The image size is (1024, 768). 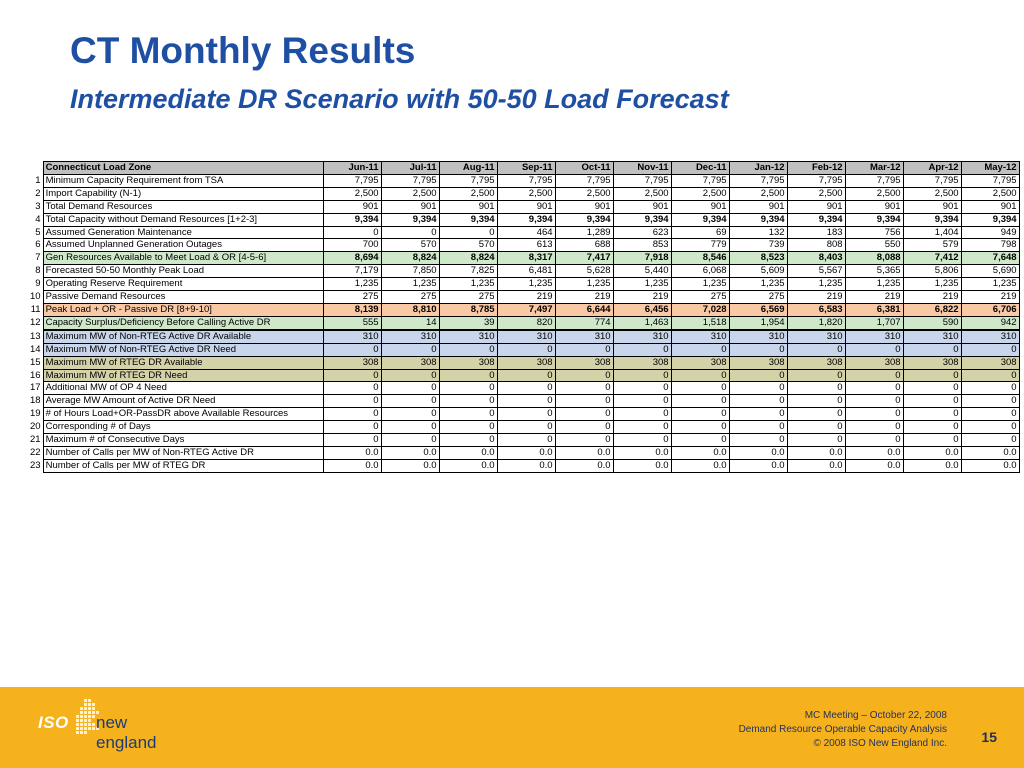 What do you see at coordinates (874, 271) in the screenshot?
I see `table-cell: 5,365` at bounding box center [874, 271].